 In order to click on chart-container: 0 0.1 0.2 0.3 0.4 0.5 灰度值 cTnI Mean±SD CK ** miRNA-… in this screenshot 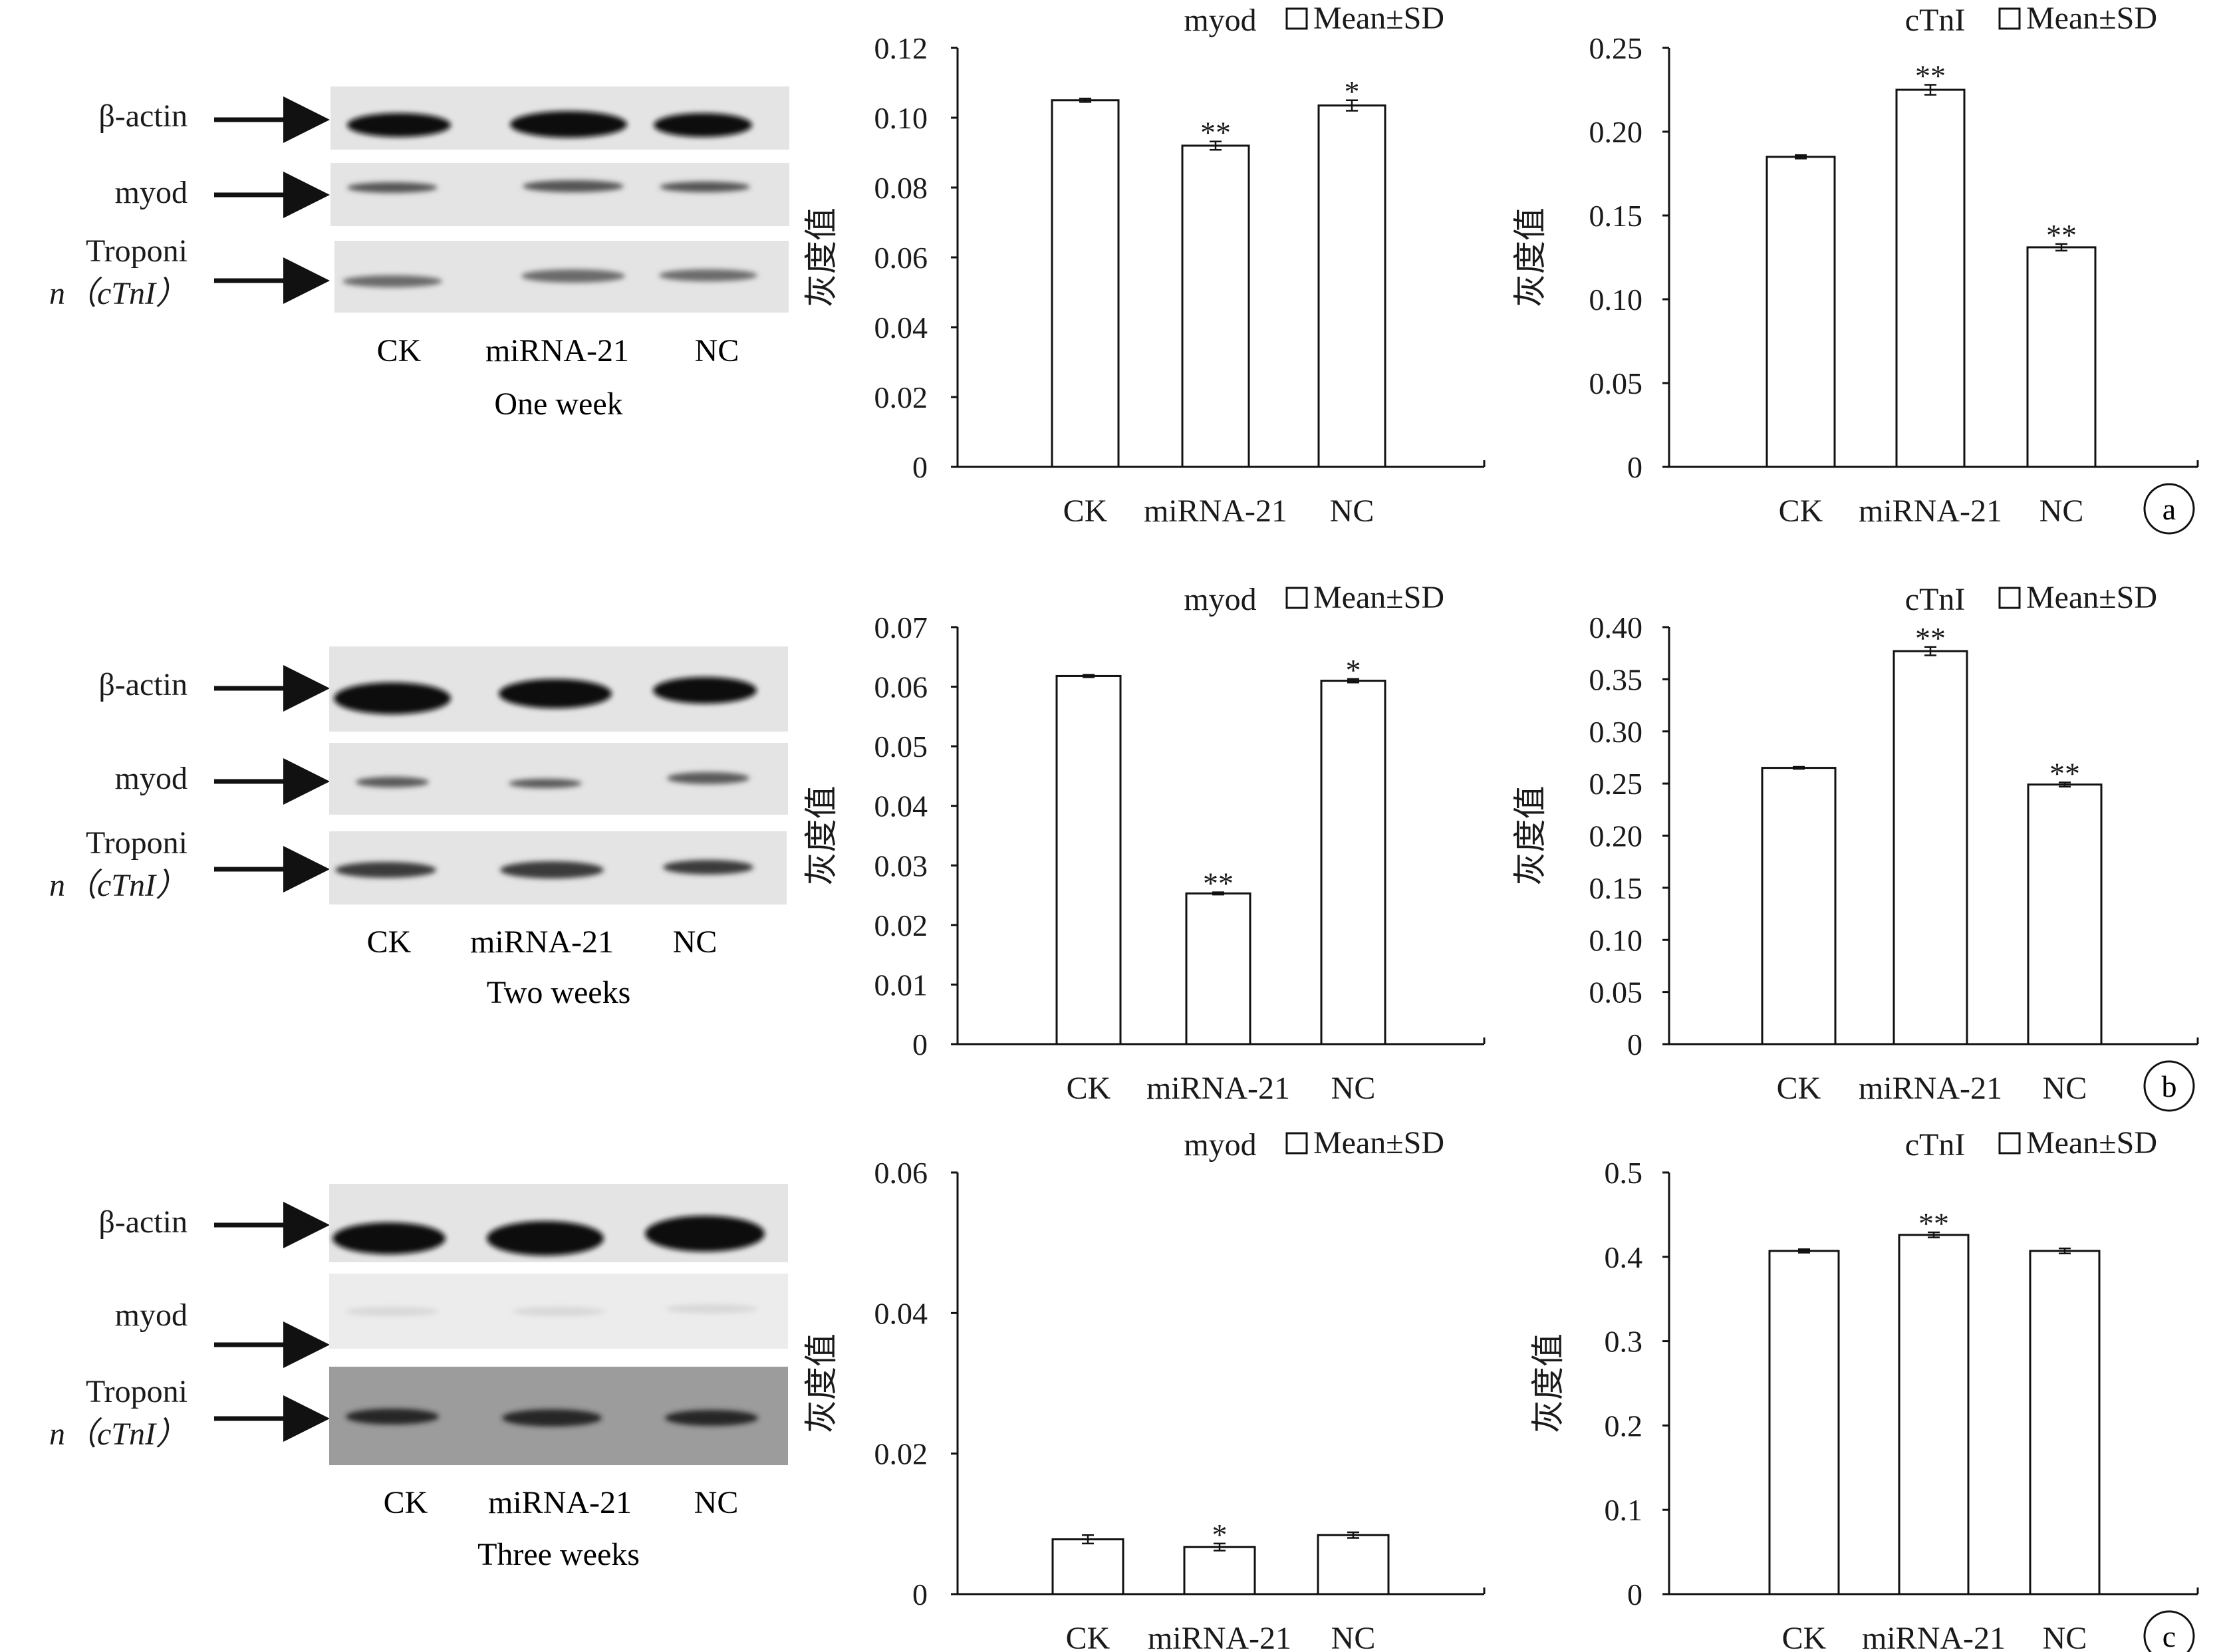, I will do `click(1864, 1388)`.